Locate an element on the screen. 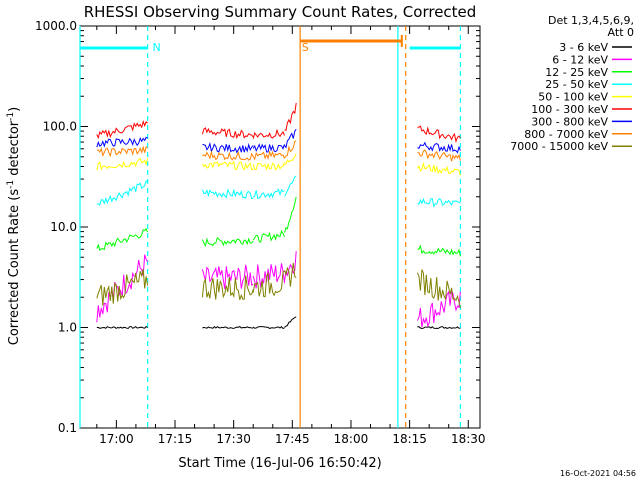 The width and height of the screenshot is (640, 480). legend-header: Det 1,3,4,5,6,9, is located at coordinates (591, 20).